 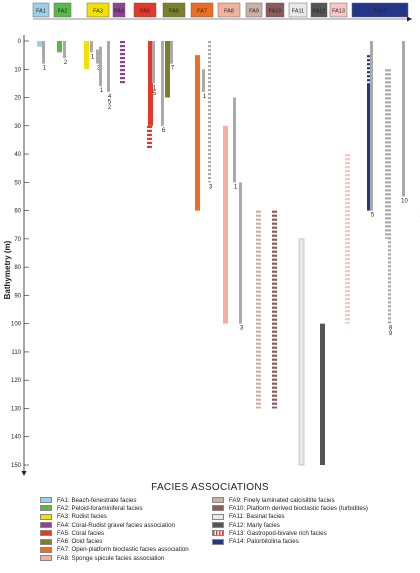 What do you see at coordinates (100, 508) in the screenshot?
I see `legend-label: FA2: Peloid-foraminiferal facies` at bounding box center [100, 508].